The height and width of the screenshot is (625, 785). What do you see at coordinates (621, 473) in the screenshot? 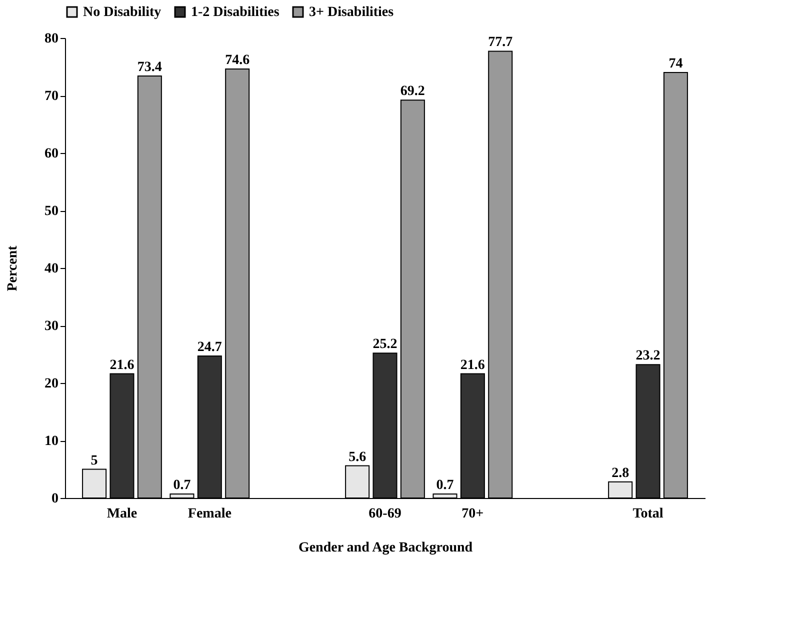
I see `data-label: 2.8` at bounding box center [621, 473].